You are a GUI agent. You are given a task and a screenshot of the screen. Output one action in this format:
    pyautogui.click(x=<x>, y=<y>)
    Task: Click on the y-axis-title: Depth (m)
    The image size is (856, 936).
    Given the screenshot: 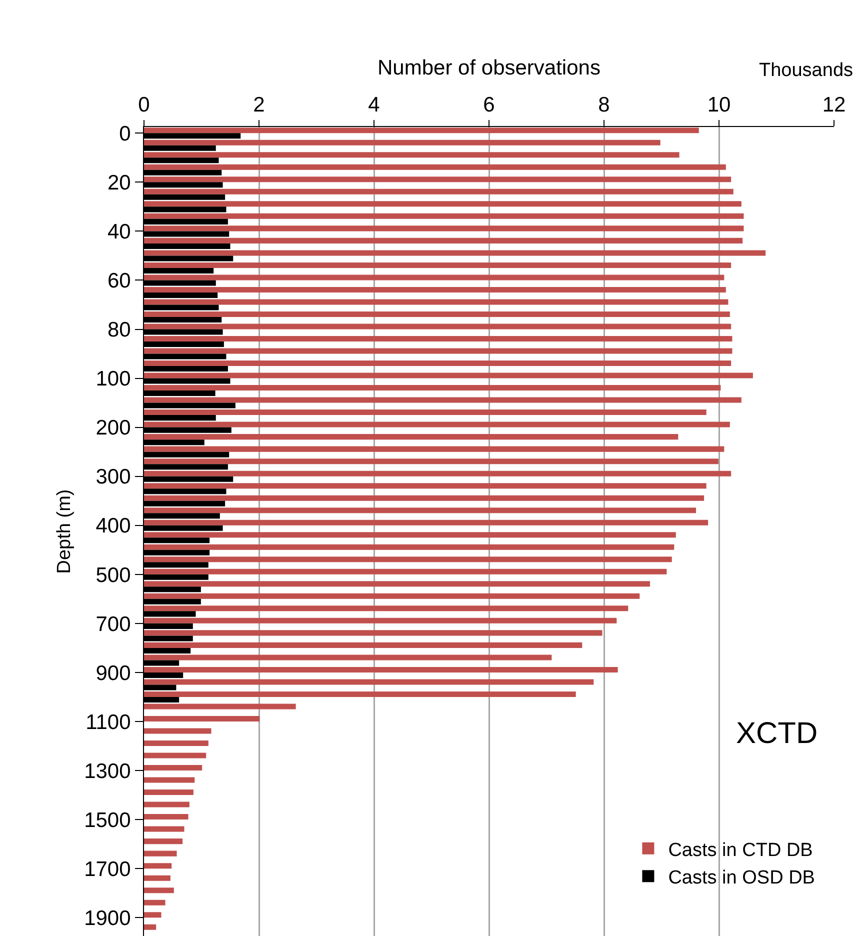 What is the action you would take?
    pyautogui.click(x=64, y=531)
    